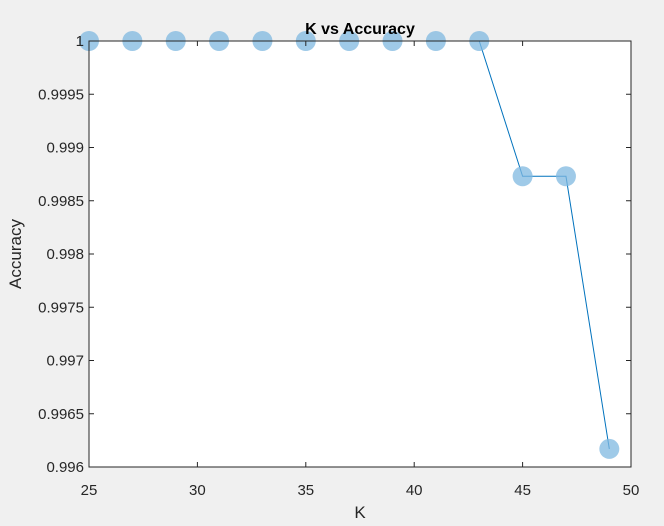 The width and height of the screenshot is (664, 526). I want to click on x-tick-label: 25, so click(89, 490).